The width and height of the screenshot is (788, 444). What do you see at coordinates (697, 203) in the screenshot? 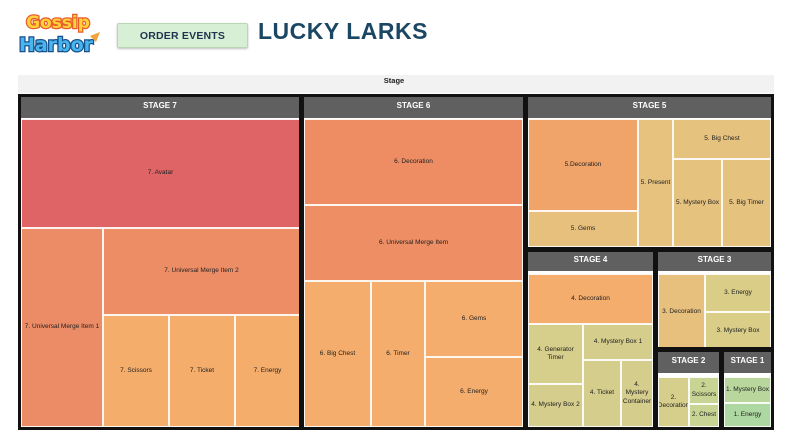
I see `treemap-tile: 5. Mystery Box` at bounding box center [697, 203].